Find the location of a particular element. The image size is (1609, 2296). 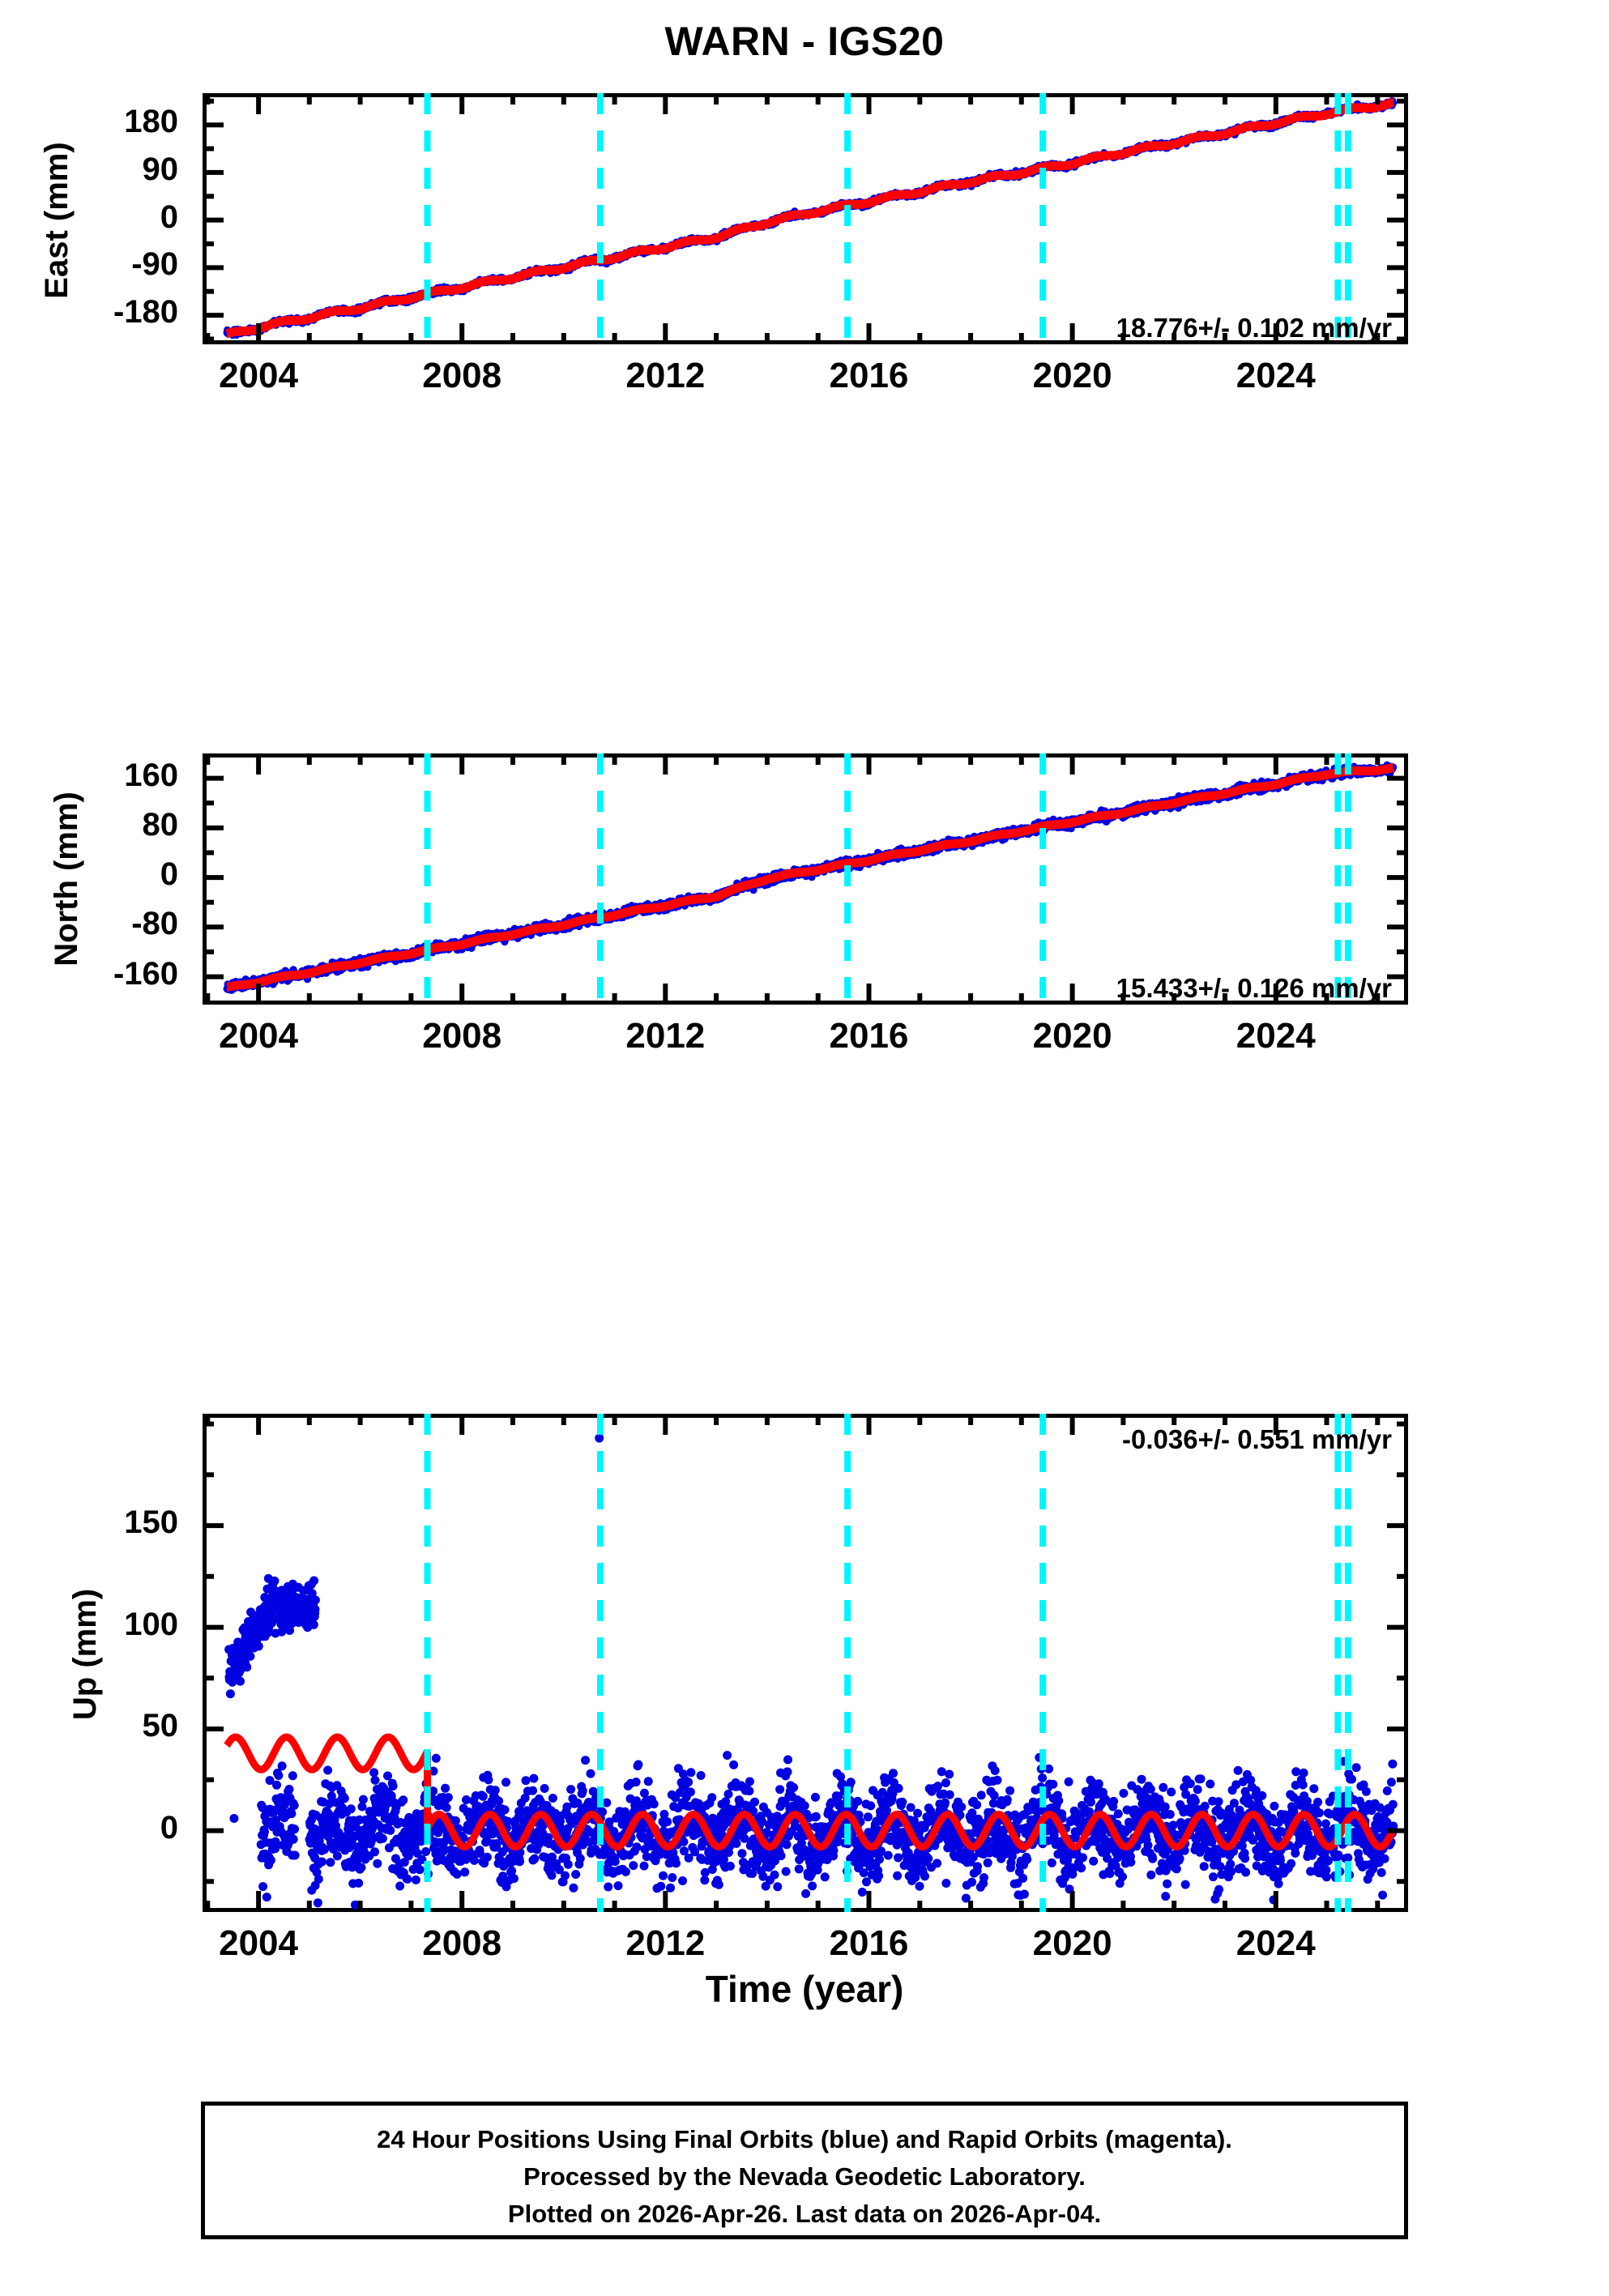

panel-north-ytick-1: 80 is located at coordinates (160, 825).